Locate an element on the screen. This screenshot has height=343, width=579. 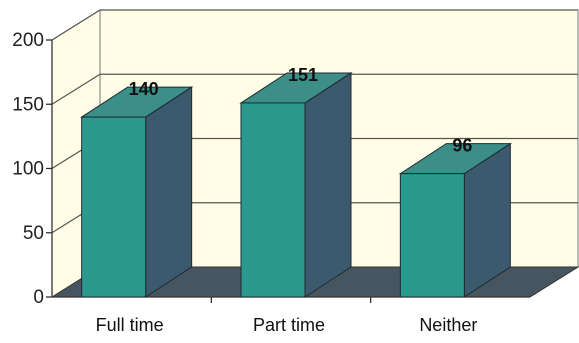
bar-neither is located at coordinates (455, 220).